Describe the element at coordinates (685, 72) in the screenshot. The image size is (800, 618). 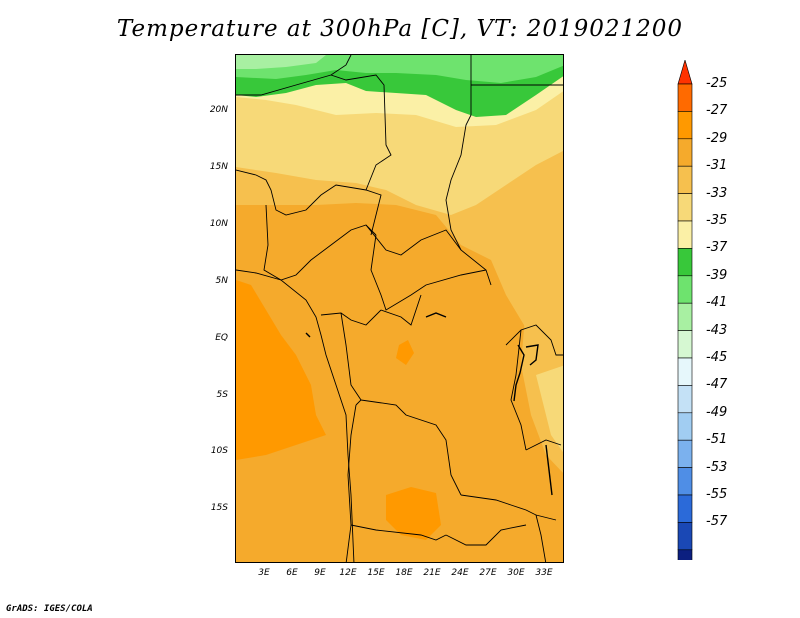
I see `colorbar-top-arrow` at that location.